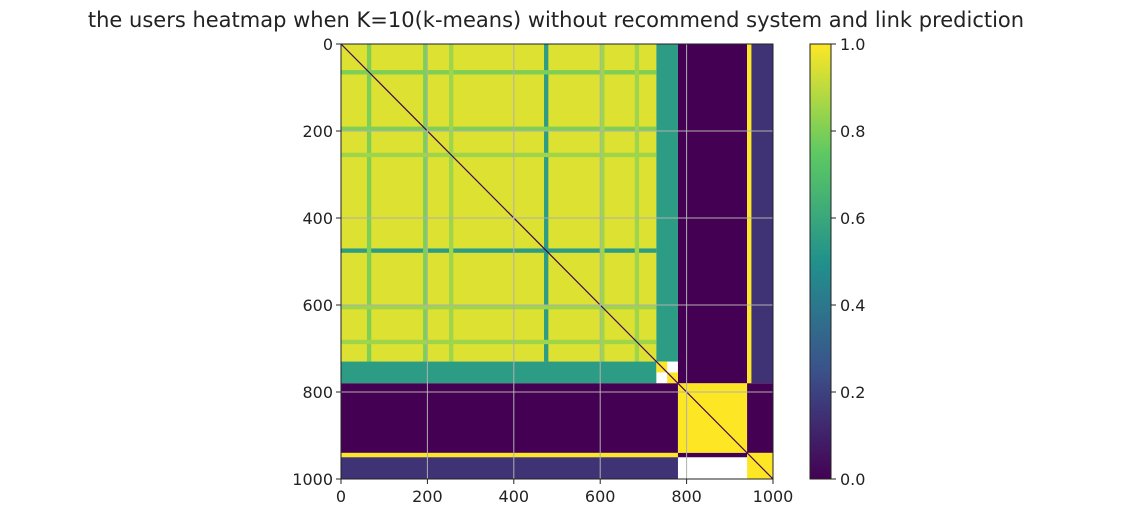 This screenshot has height=526, width=1128. Describe the element at coordinates (317, 305) in the screenshot. I see `y-tick-label: 600` at that location.